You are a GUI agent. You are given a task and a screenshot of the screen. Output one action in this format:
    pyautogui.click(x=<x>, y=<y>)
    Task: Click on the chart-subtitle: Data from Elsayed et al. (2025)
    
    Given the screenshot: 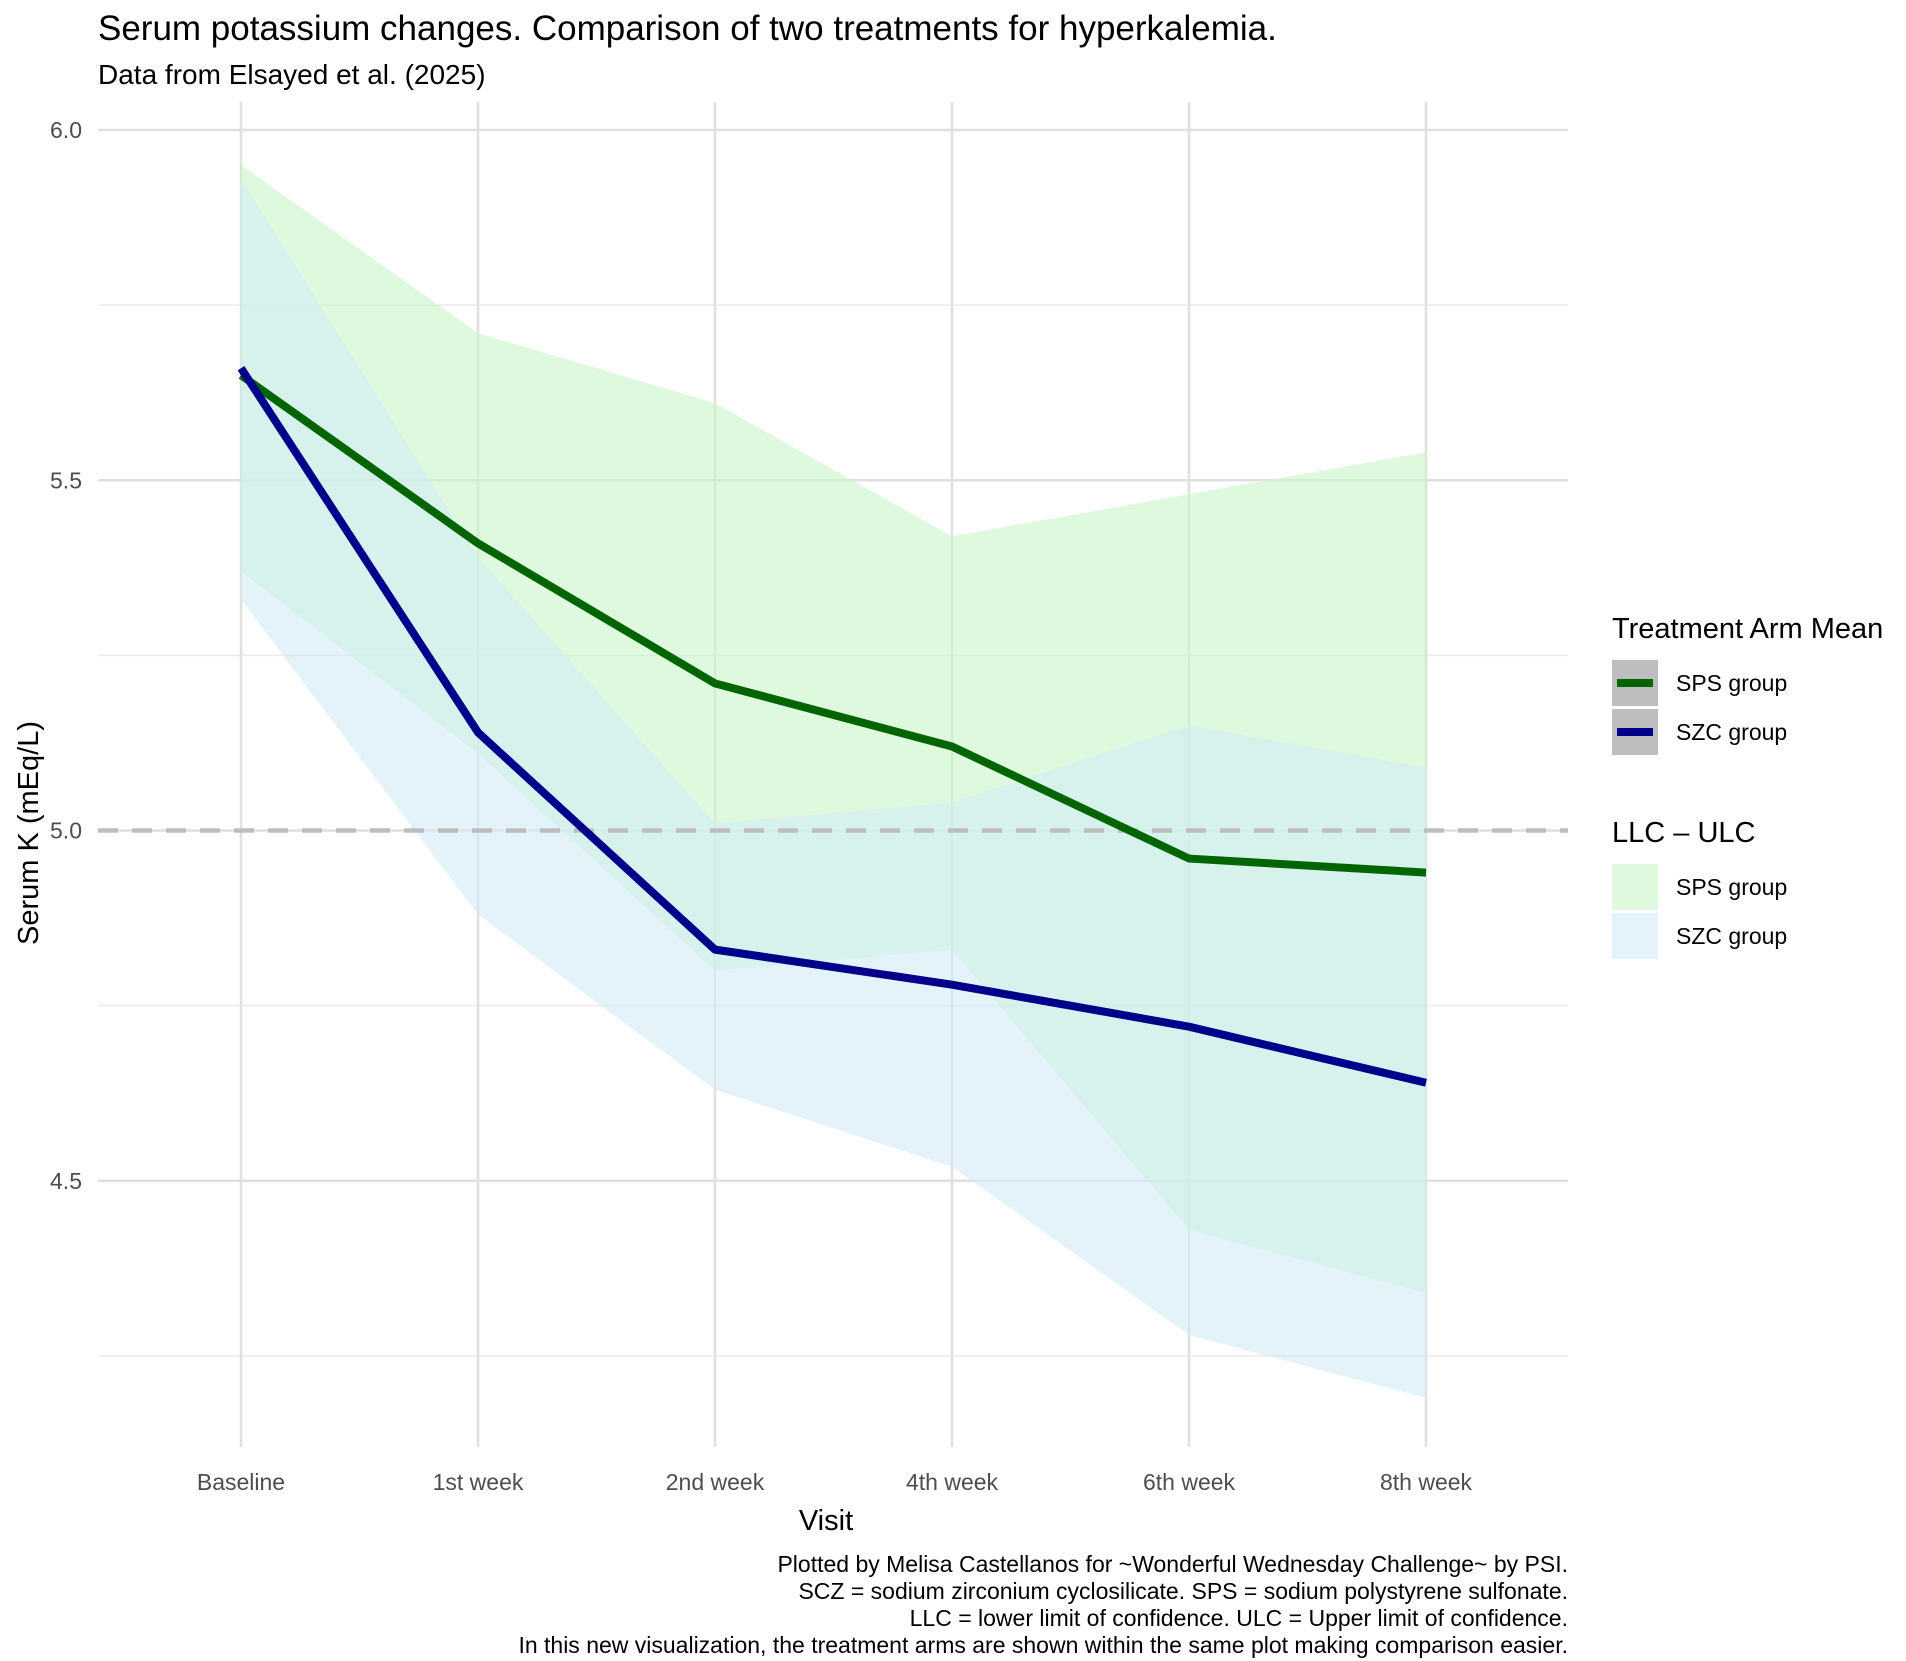 What is the action you would take?
    pyautogui.click(x=292, y=74)
    